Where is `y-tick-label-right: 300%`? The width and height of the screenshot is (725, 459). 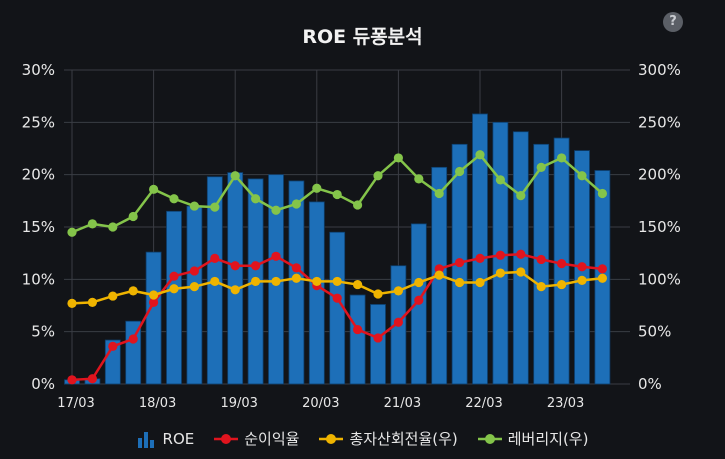 y-tick-label-right: 300% is located at coordinates (659, 70).